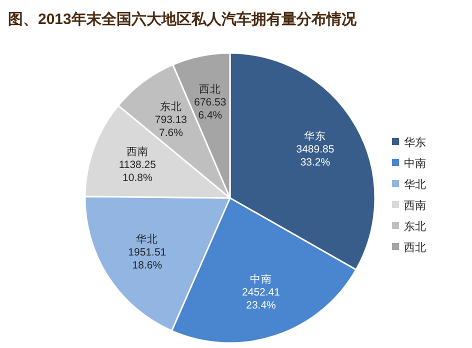 Image resolution: width=472 pixels, height=348 pixels. I want to click on legend-label: 西北, so click(415, 247).